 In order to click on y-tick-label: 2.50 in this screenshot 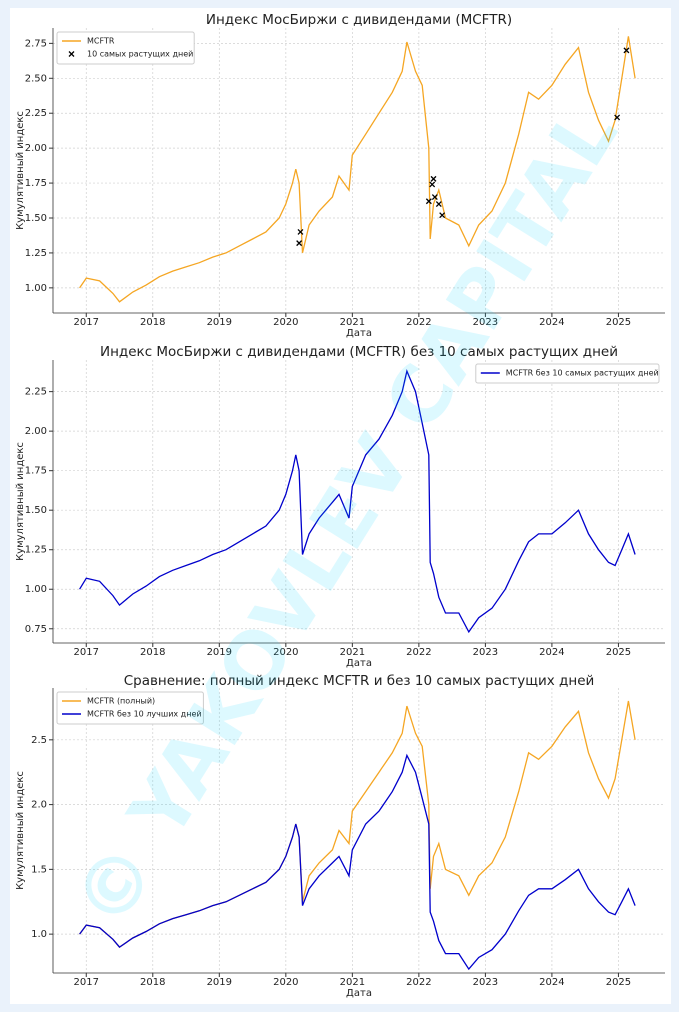, I will do `click(36, 78)`.